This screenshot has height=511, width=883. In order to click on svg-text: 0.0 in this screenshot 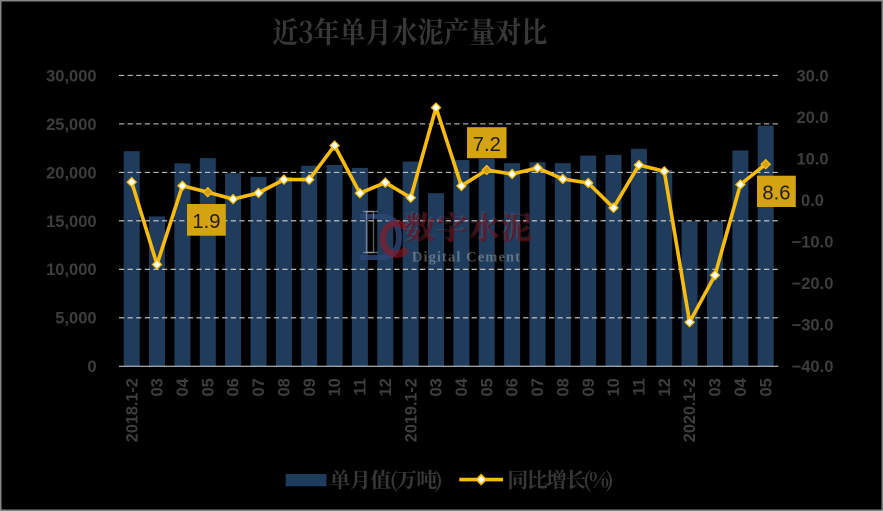, I will do `click(812, 201)`.